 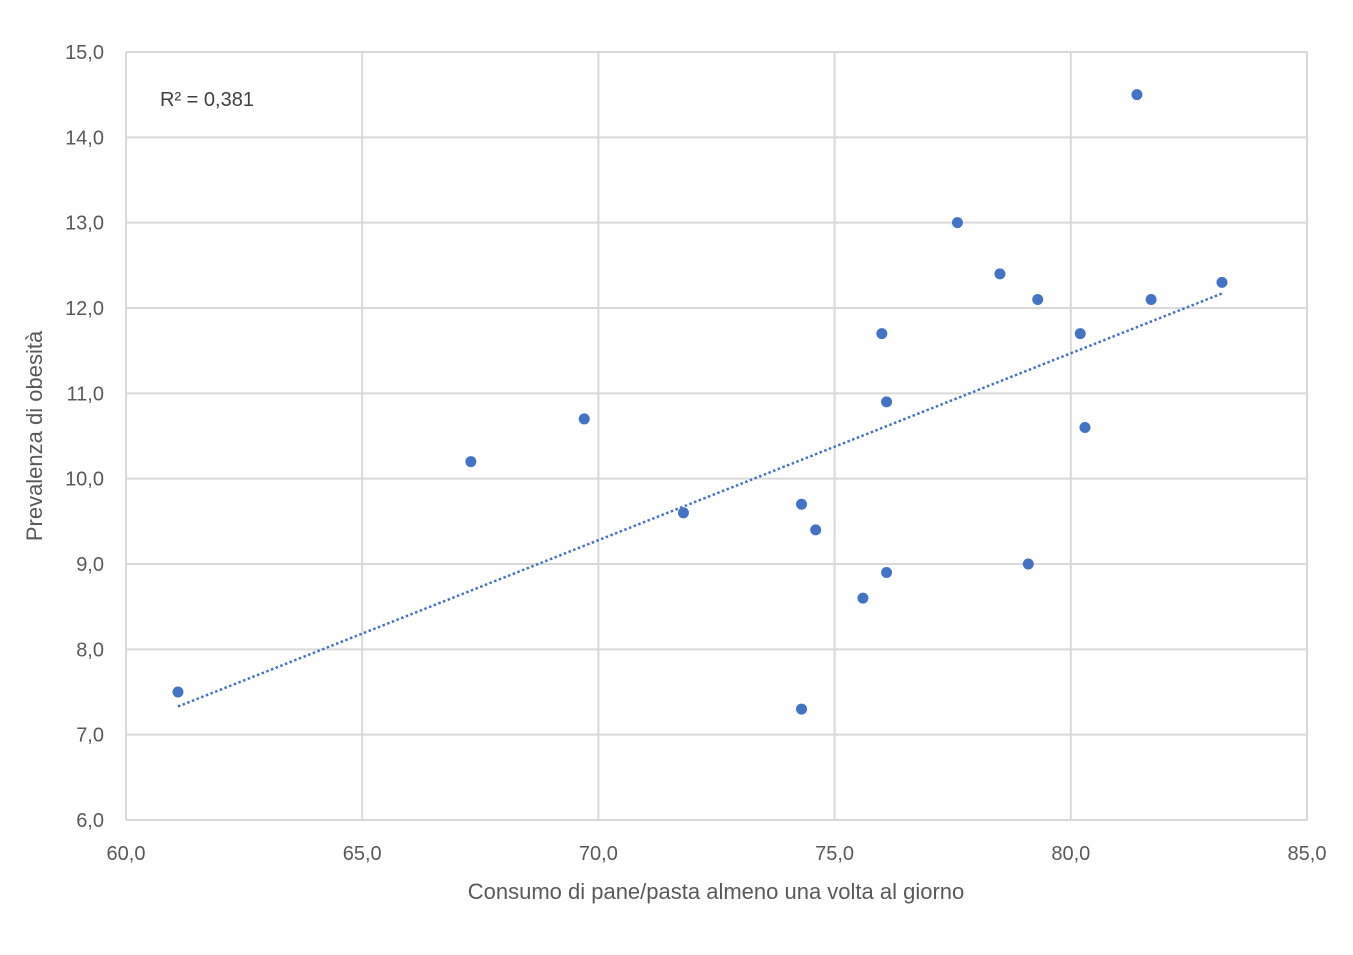 What do you see at coordinates (598, 854) in the screenshot?
I see `x-tick-label: 70,0` at bounding box center [598, 854].